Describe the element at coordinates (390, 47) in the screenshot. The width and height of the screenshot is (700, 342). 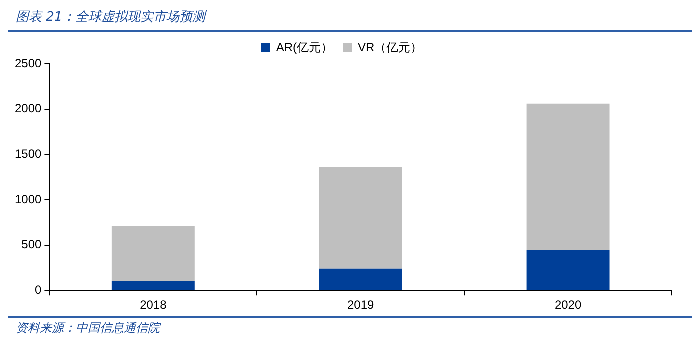
I see `legend-label: VR（亿元）` at that location.